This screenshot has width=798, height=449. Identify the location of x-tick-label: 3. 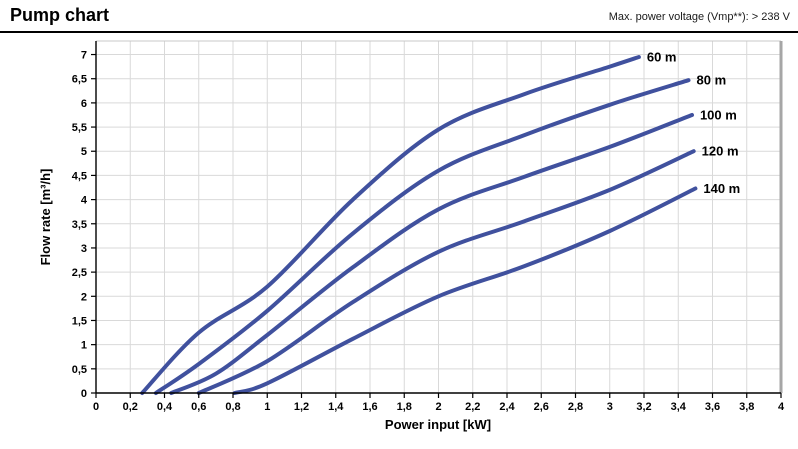
(610, 407).